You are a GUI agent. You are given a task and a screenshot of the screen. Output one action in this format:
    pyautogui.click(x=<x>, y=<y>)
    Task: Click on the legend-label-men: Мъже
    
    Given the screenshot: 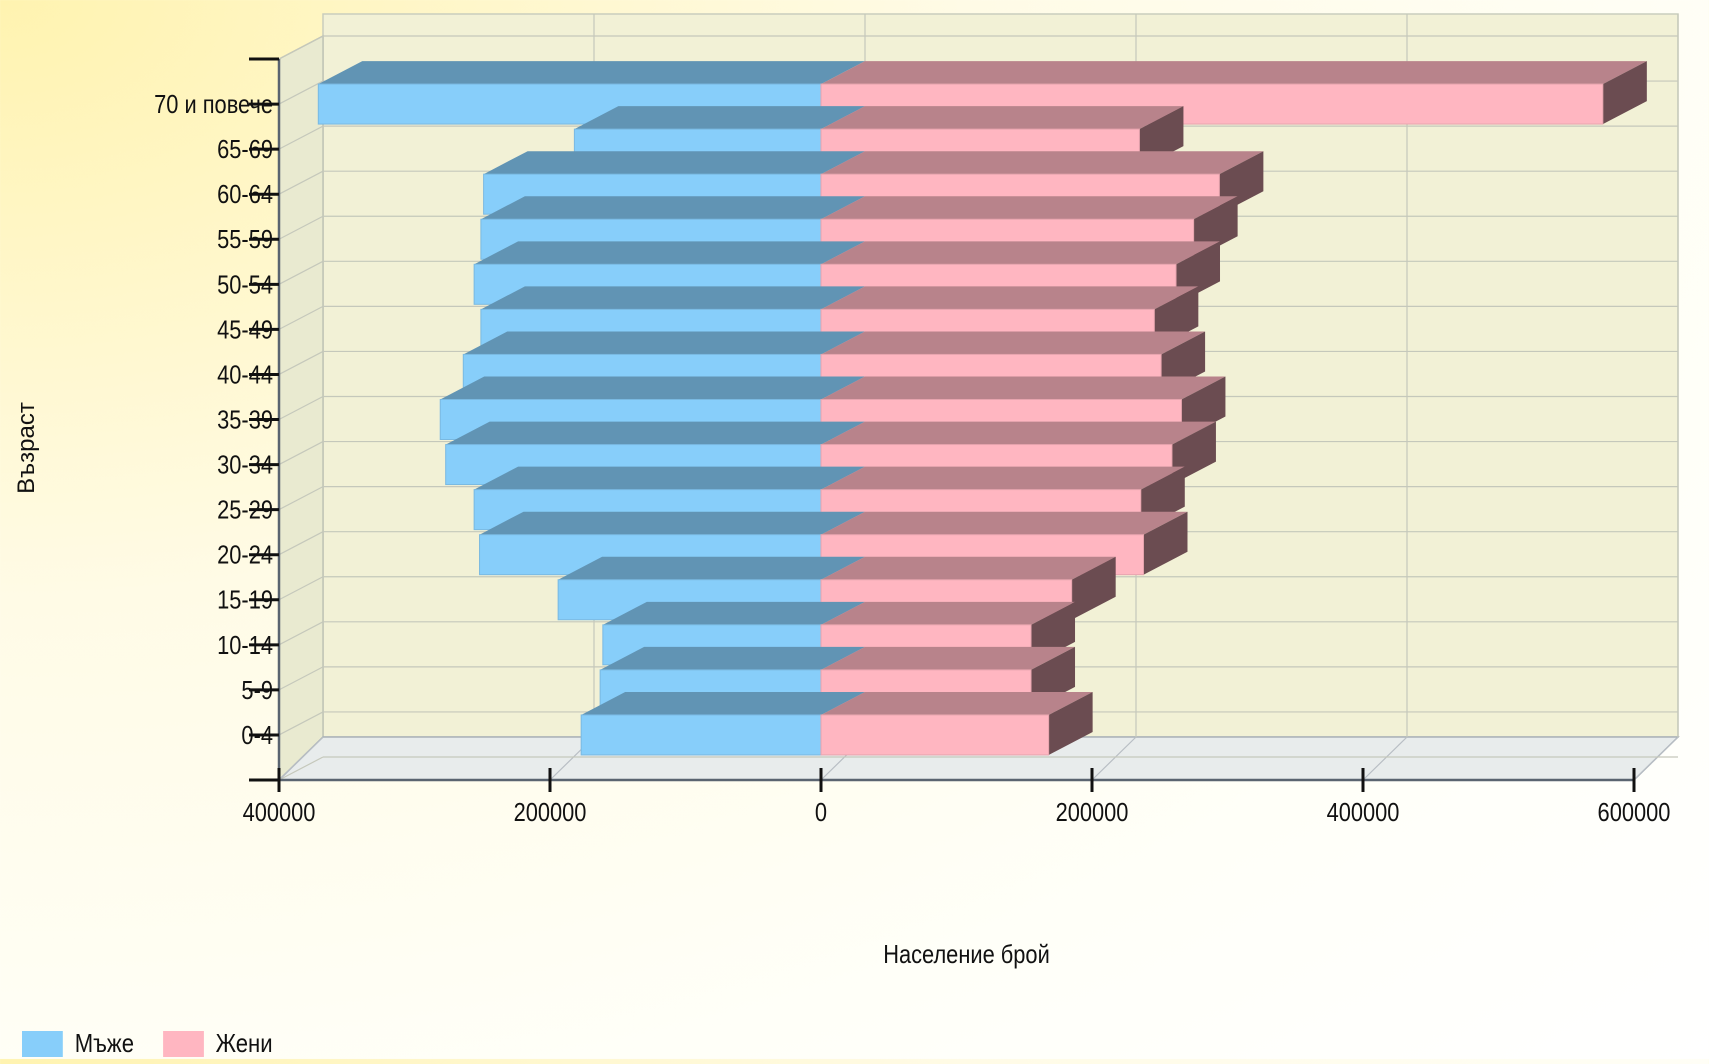 What is the action you would take?
    pyautogui.click(x=104, y=1043)
    